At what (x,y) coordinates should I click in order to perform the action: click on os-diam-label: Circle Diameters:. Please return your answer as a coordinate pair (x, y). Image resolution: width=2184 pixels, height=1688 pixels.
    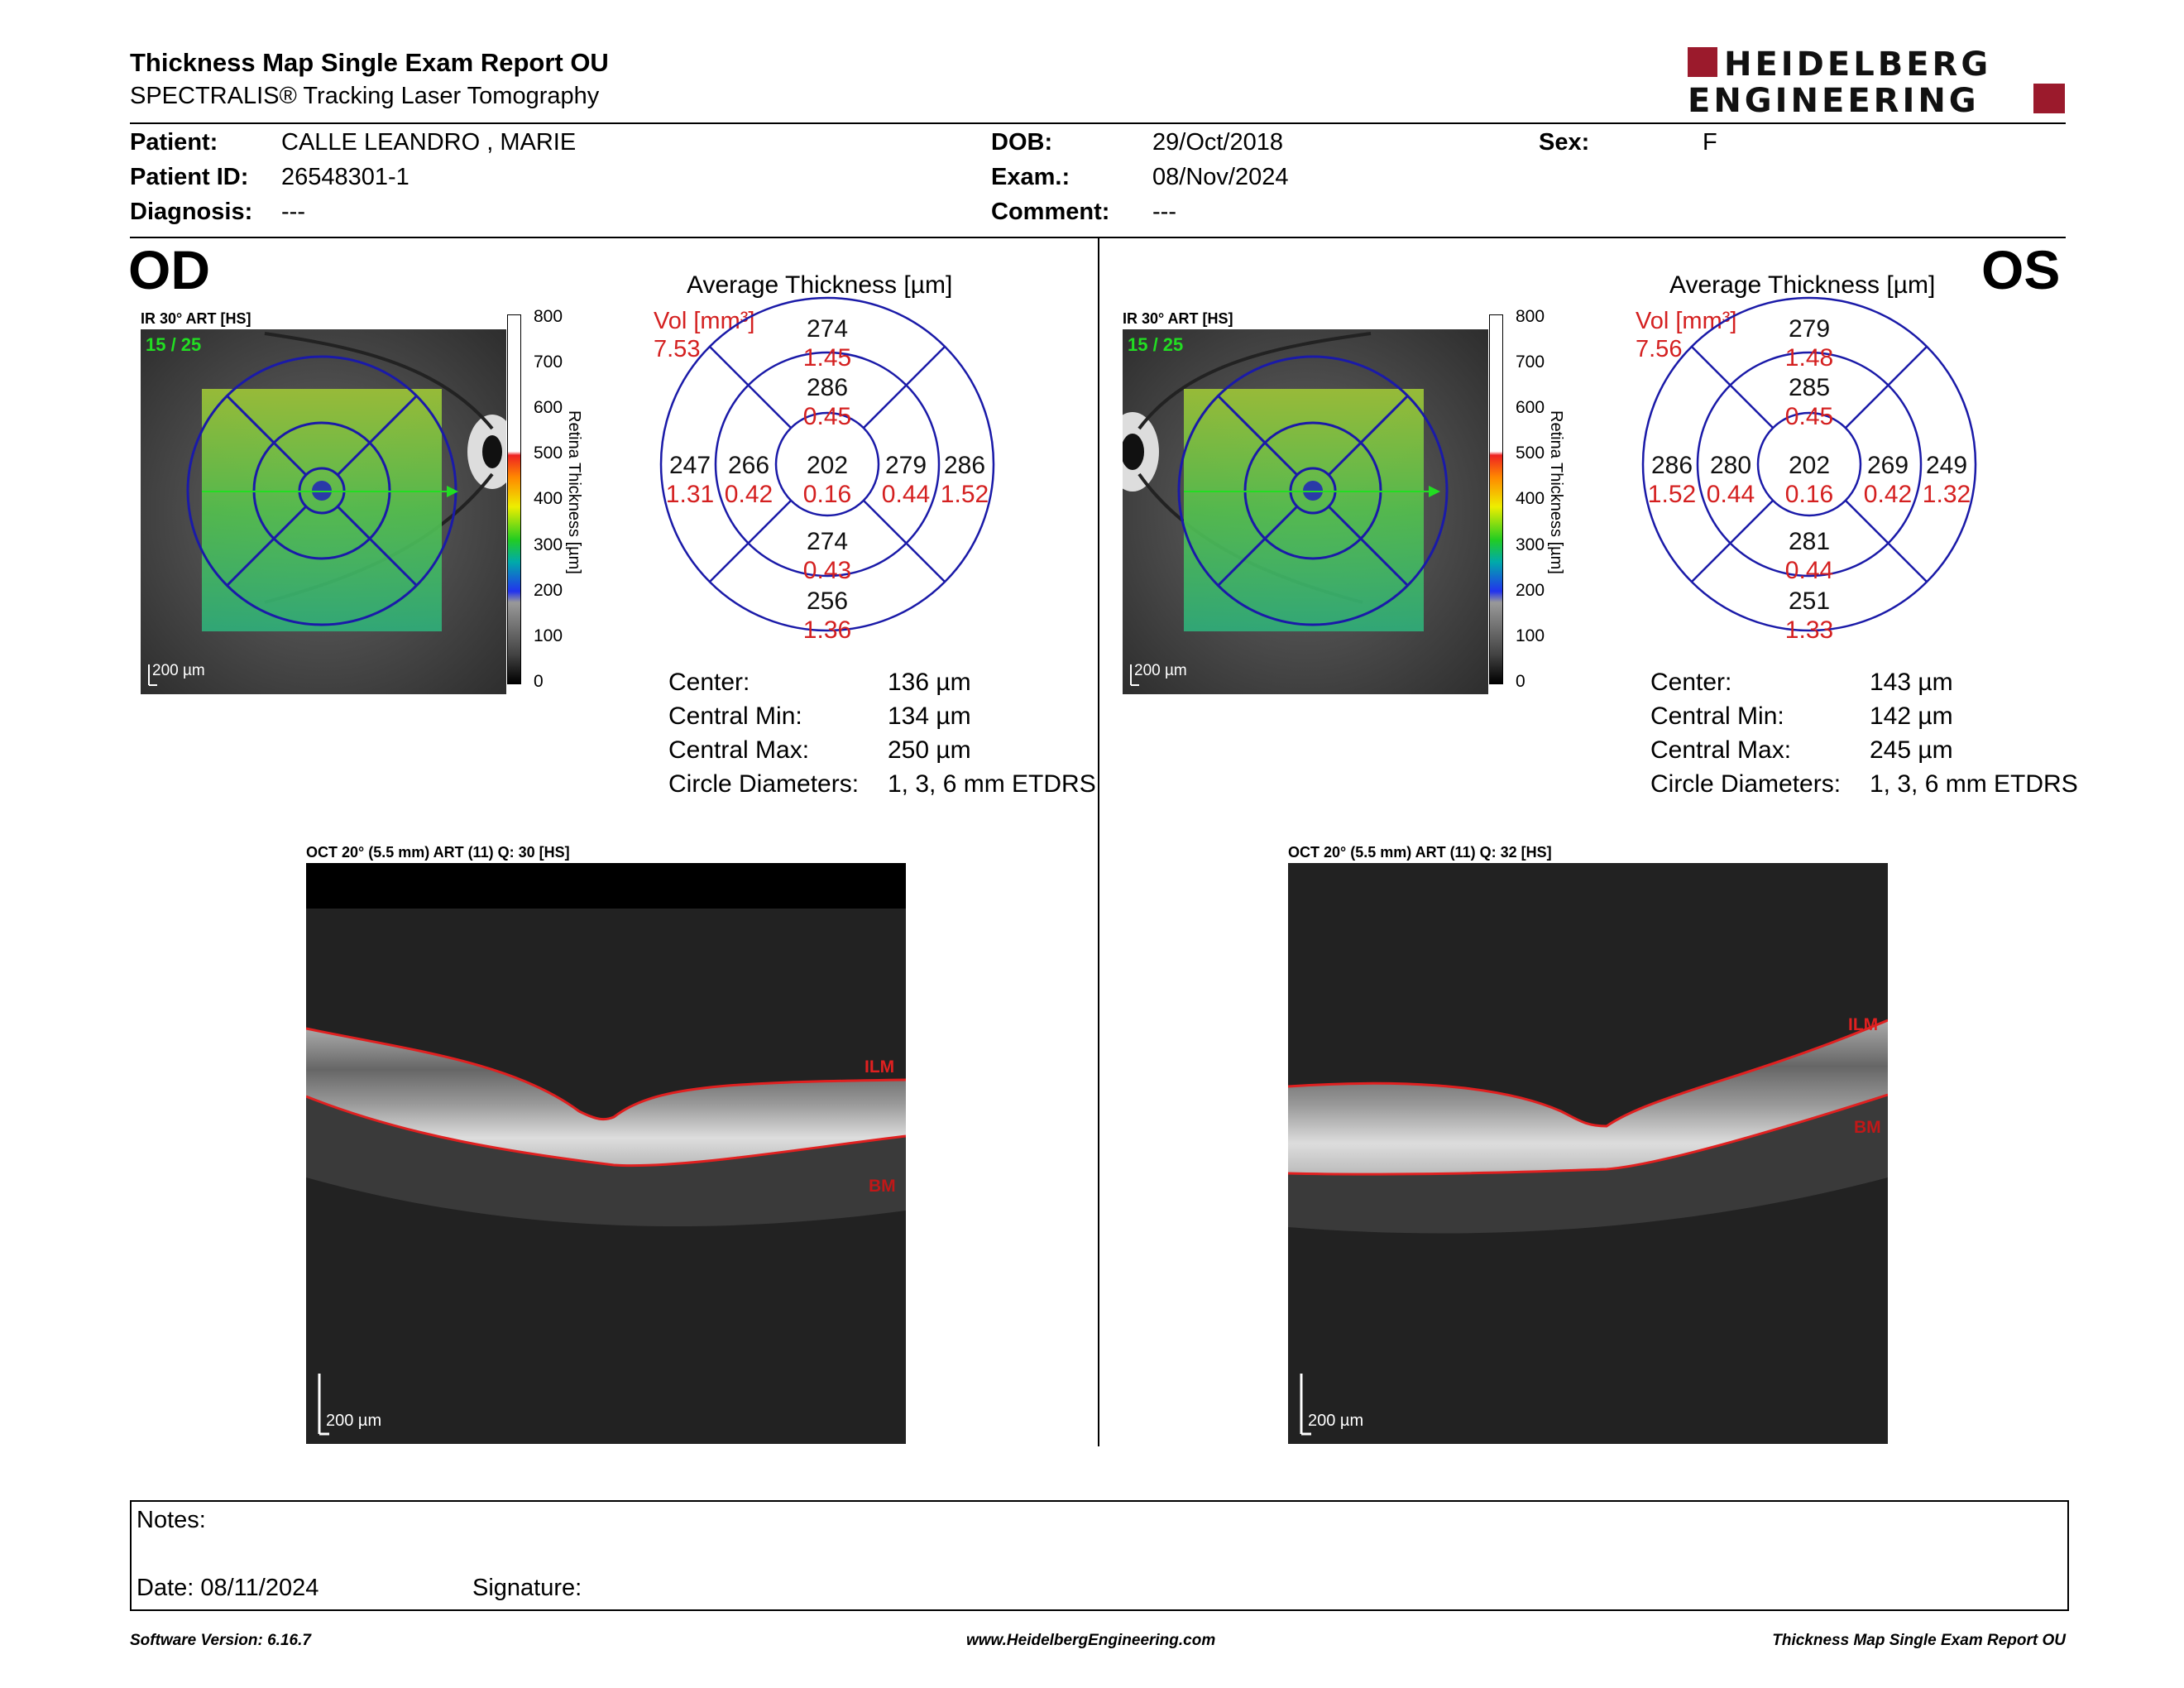
    Looking at the image, I should click on (1746, 784).